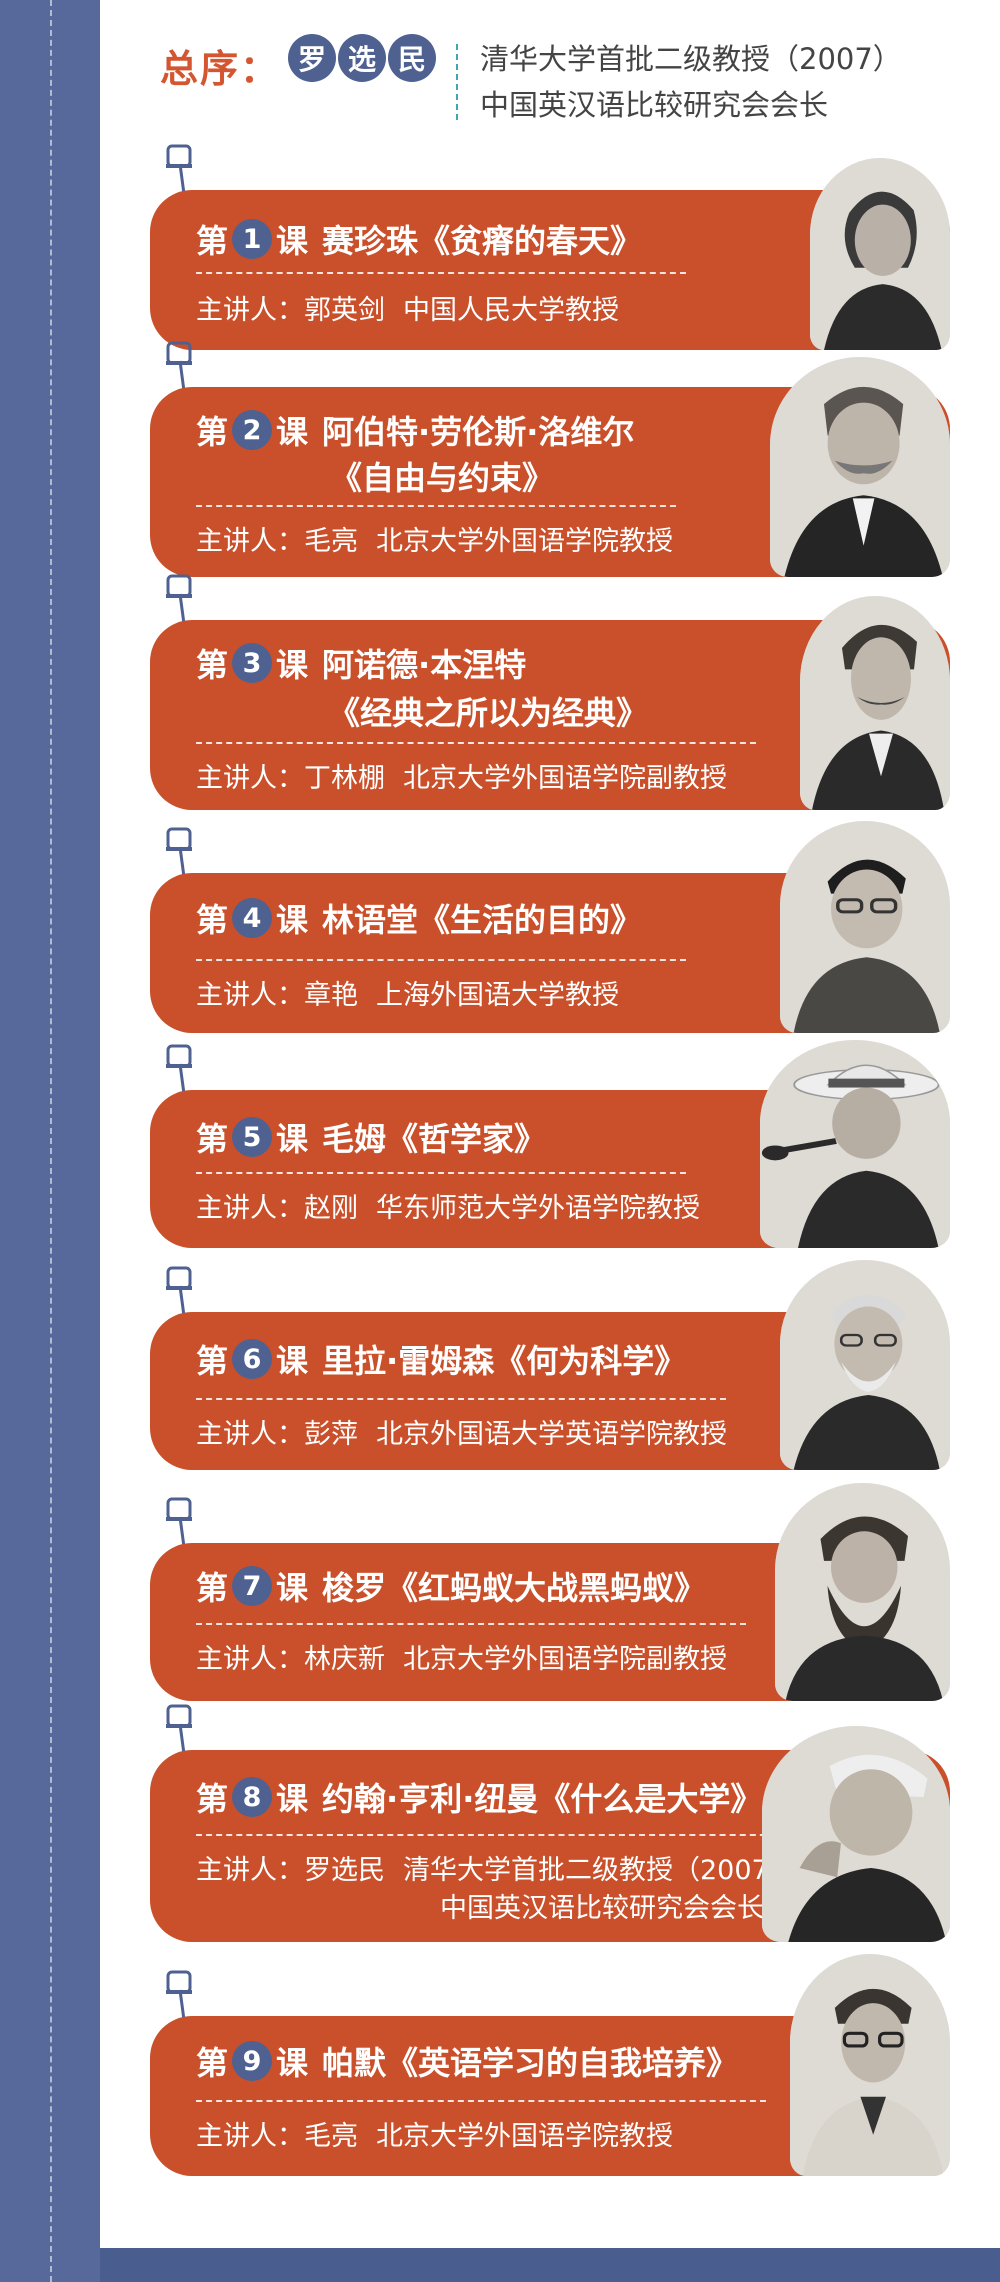 This screenshot has width=1000, height=2282. I want to click on lecturer-line: 主讲人：赵刚 华东师范大学外语学院教授, so click(448, 1205).